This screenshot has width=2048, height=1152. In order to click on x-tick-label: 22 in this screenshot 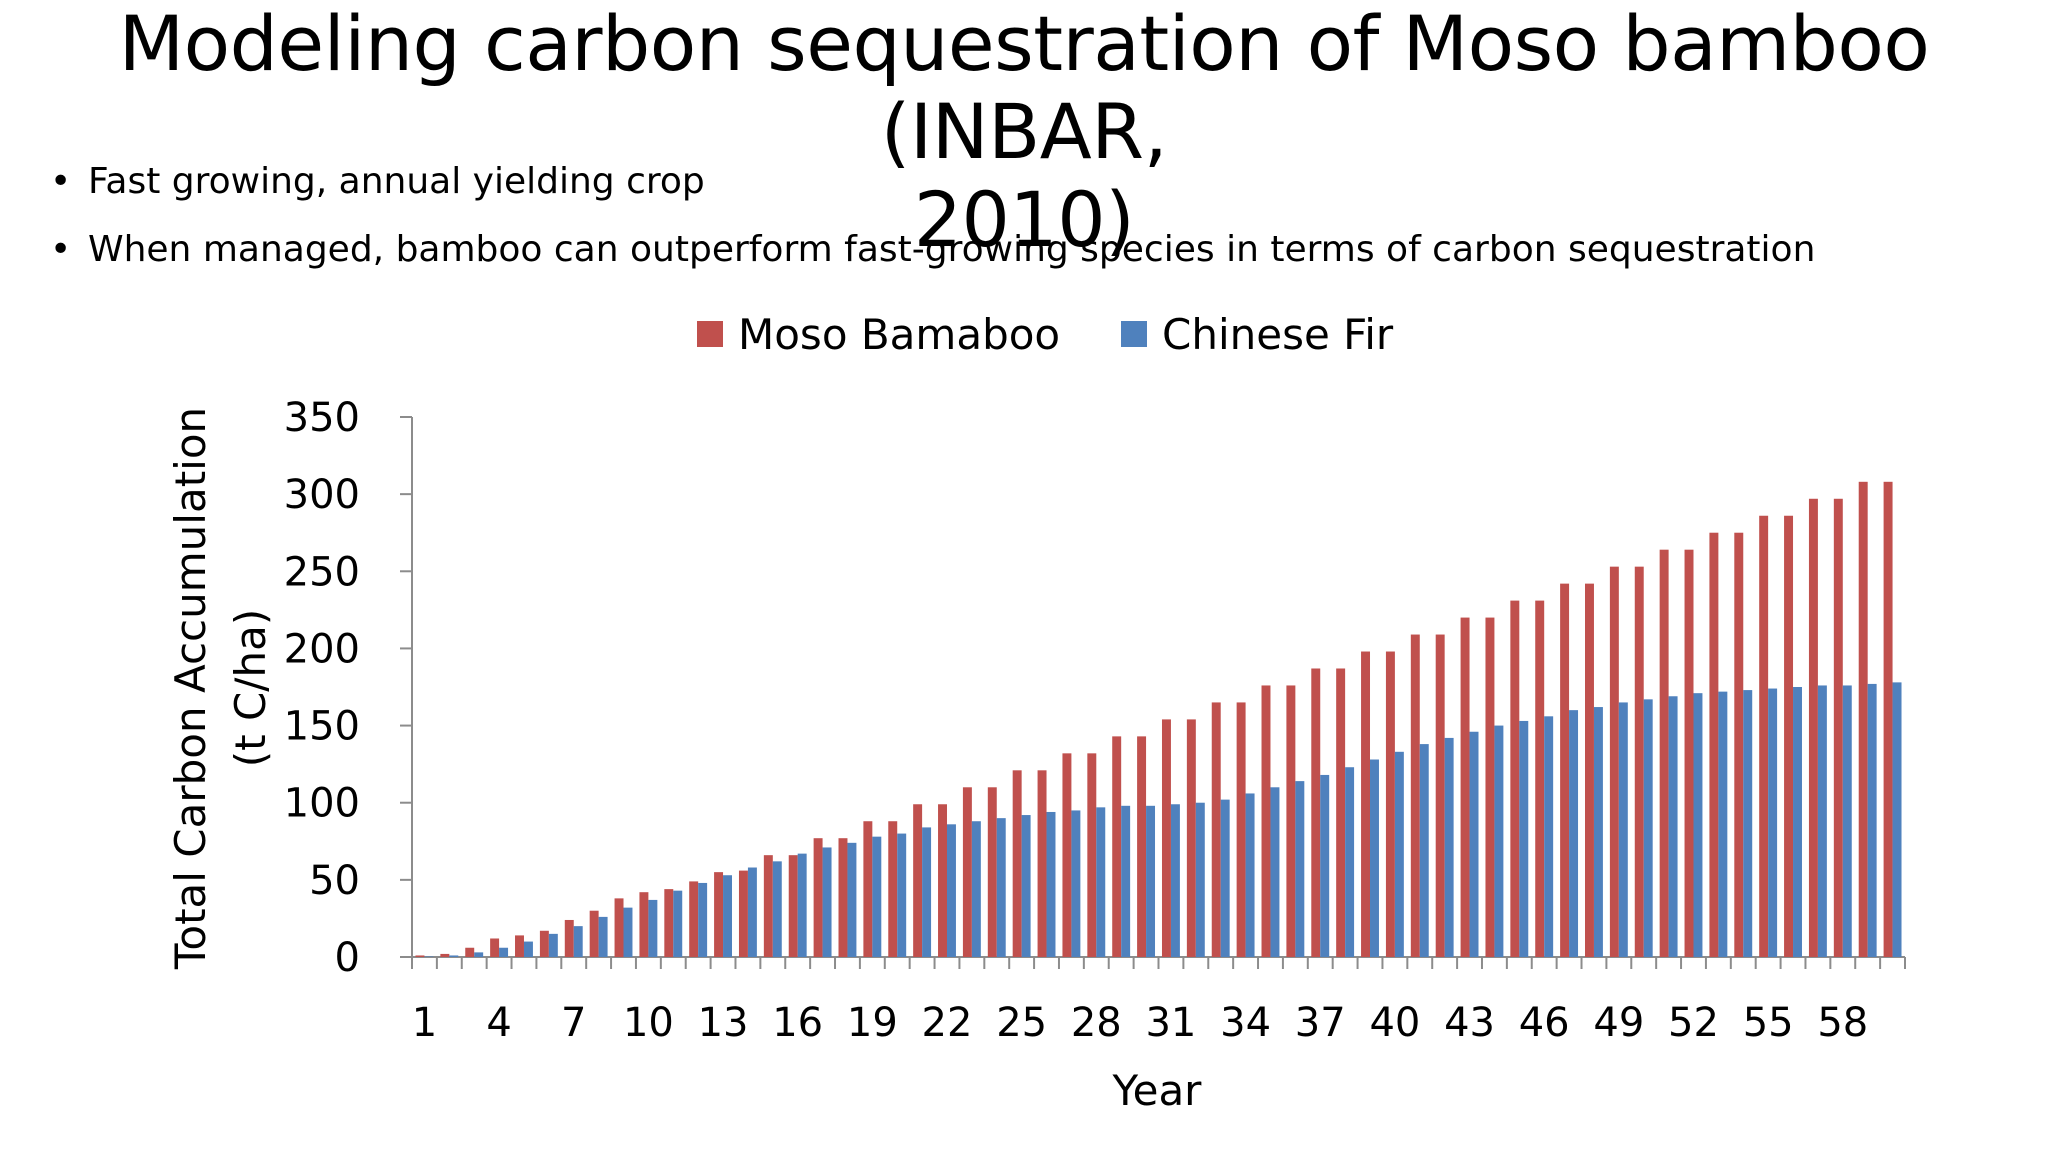, I will do `click(947, 1023)`.